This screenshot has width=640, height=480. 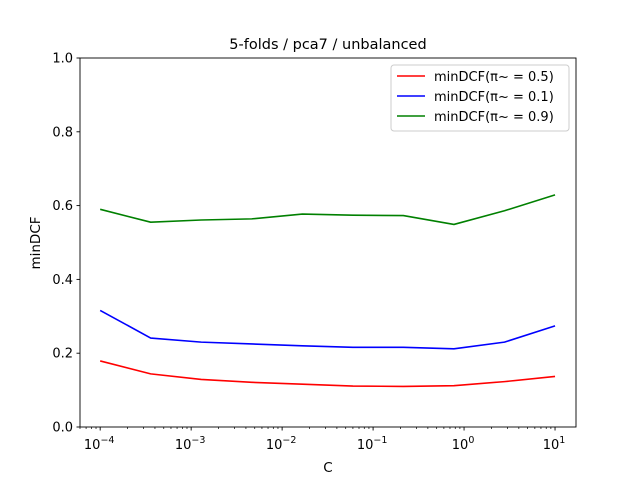 I want to click on legend-box, so click(x=480, y=98).